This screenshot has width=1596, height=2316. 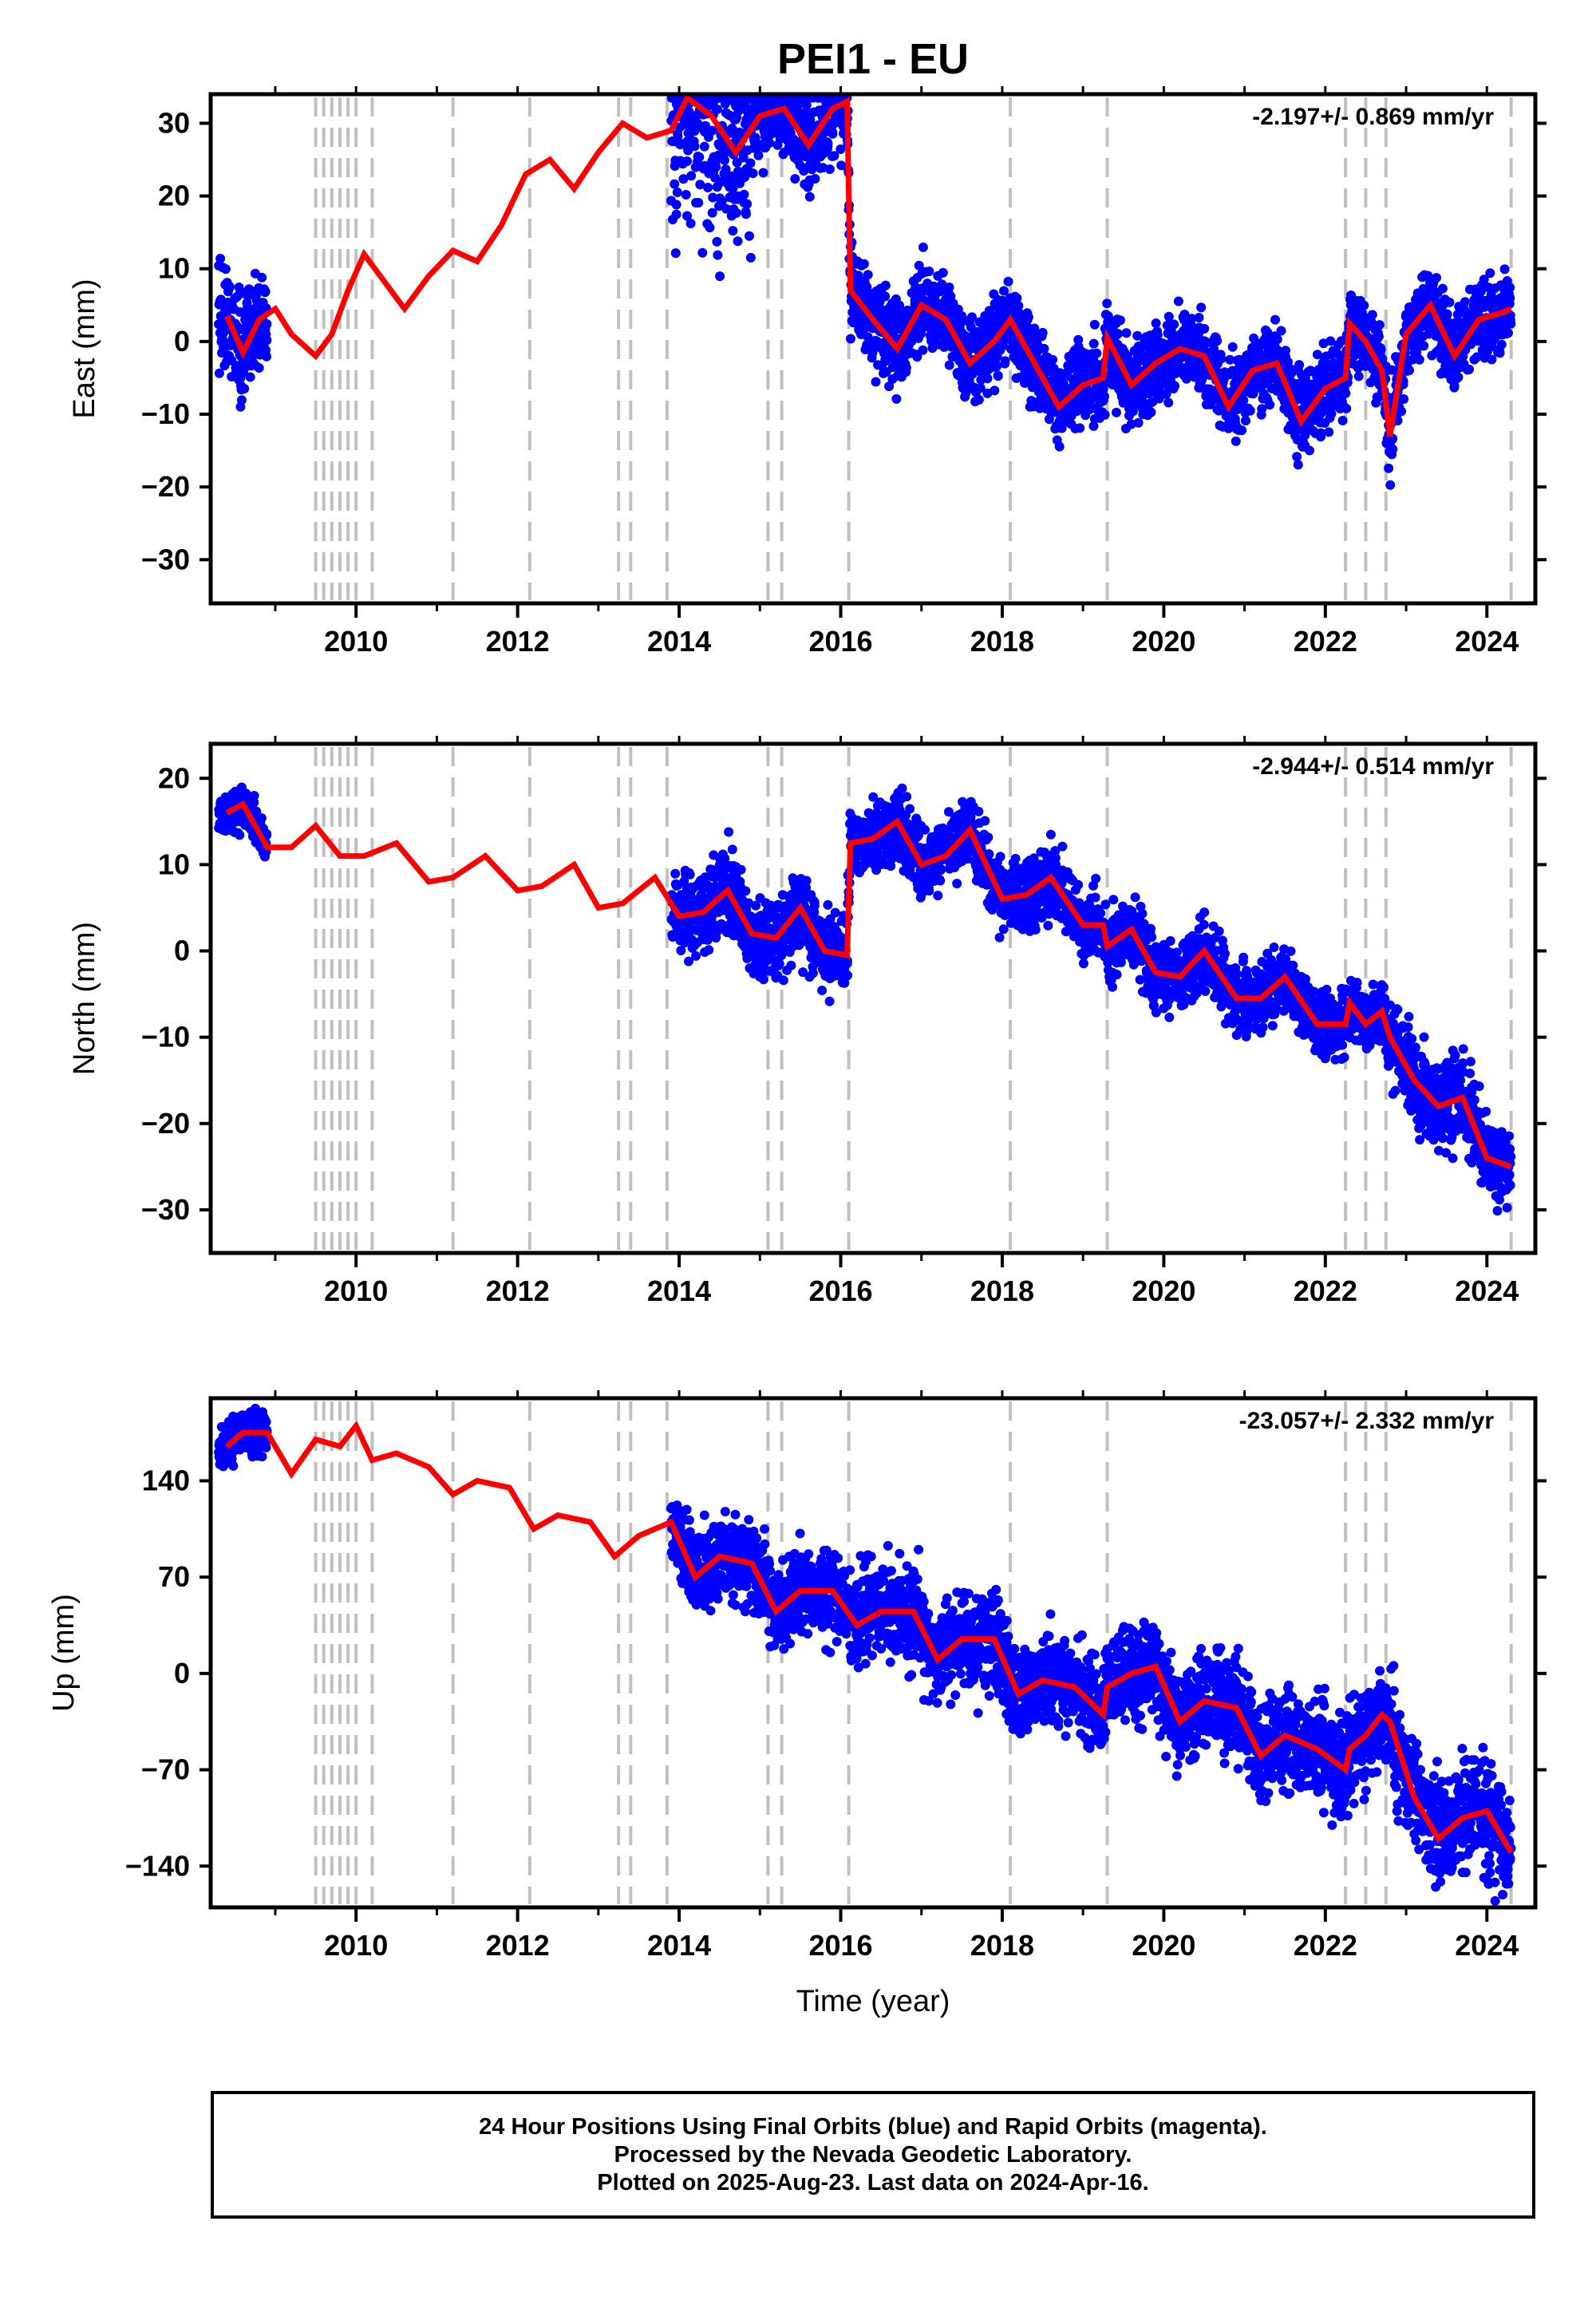 What do you see at coordinates (865, 291) in the screenshot?
I see `east-data-points` at bounding box center [865, 291].